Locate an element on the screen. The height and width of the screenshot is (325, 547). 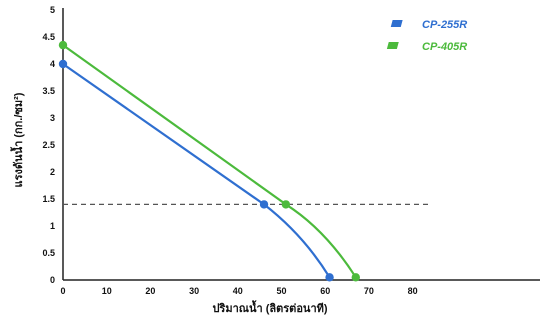
y-tick-label: 0.5 is located at coordinates (48, 253).